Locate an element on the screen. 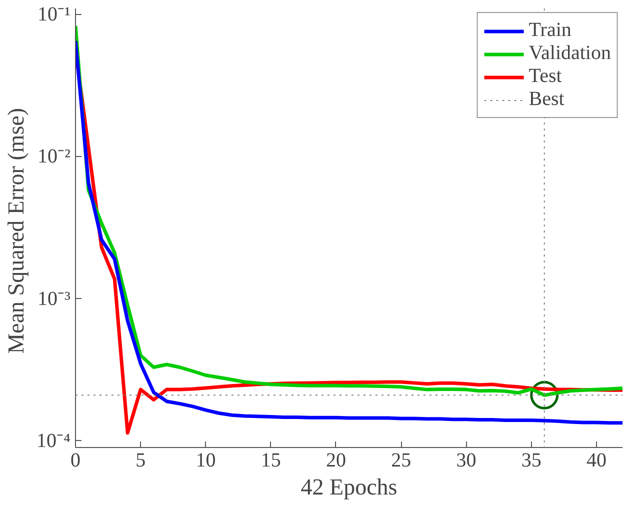 The width and height of the screenshot is (624, 507). x-tick-label: 0 is located at coordinates (75, 461).